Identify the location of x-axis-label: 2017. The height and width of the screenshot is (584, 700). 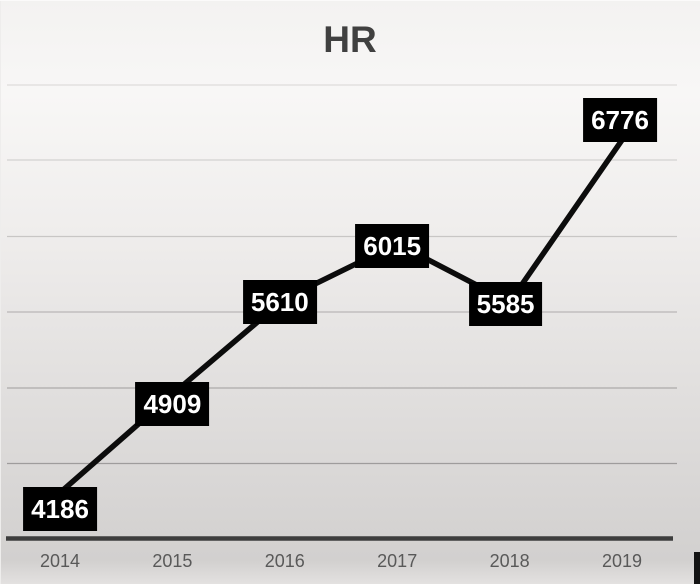
(397, 561).